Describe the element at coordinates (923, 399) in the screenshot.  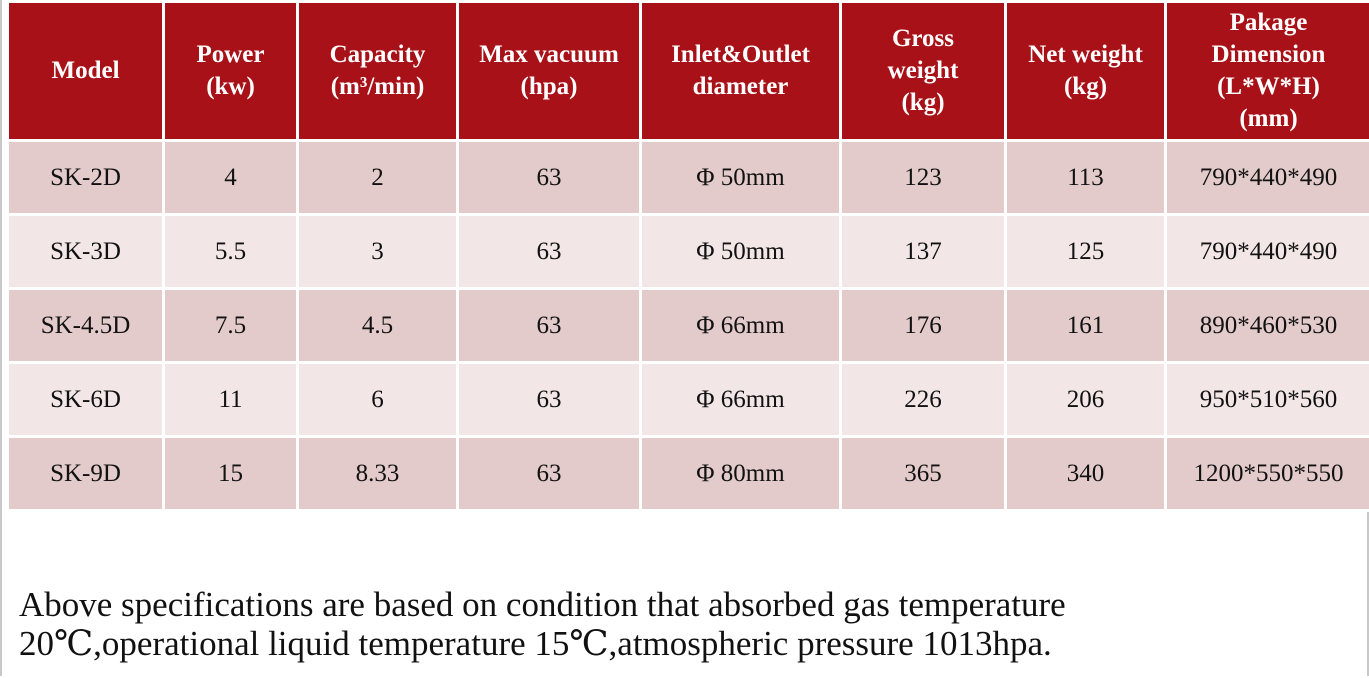
I see `cell-gross-weight: 226` at that location.